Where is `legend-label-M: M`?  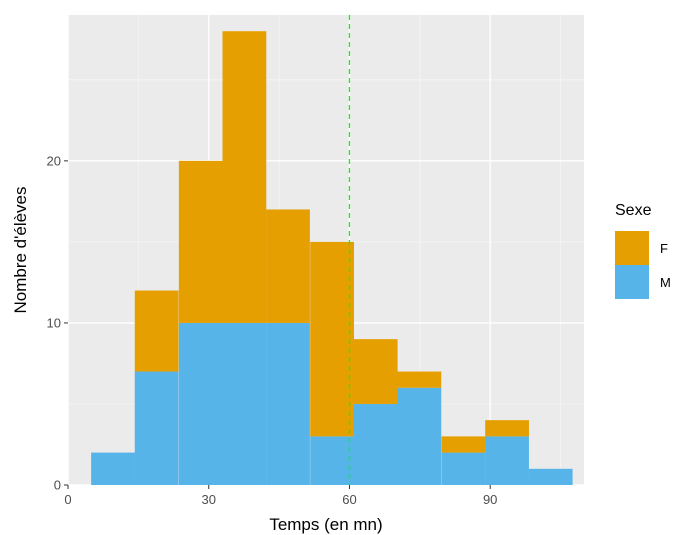
legend-label-M: M is located at coordinates (665, 282).